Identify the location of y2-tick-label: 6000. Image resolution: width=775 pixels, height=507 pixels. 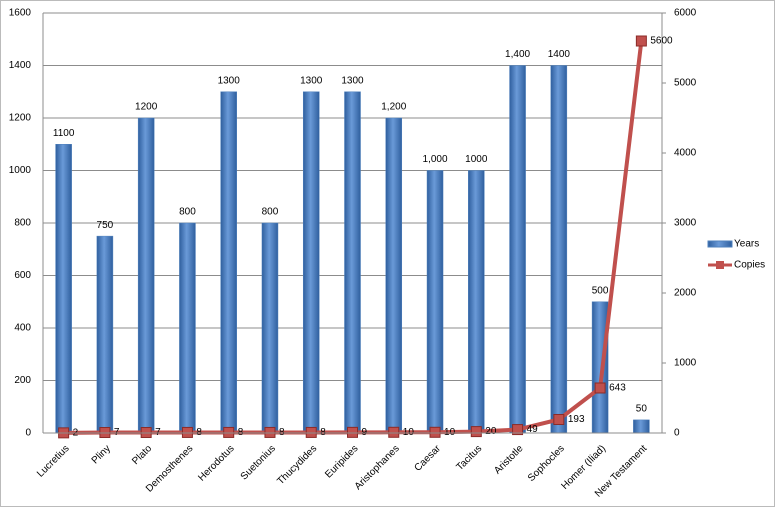
(685, 13).